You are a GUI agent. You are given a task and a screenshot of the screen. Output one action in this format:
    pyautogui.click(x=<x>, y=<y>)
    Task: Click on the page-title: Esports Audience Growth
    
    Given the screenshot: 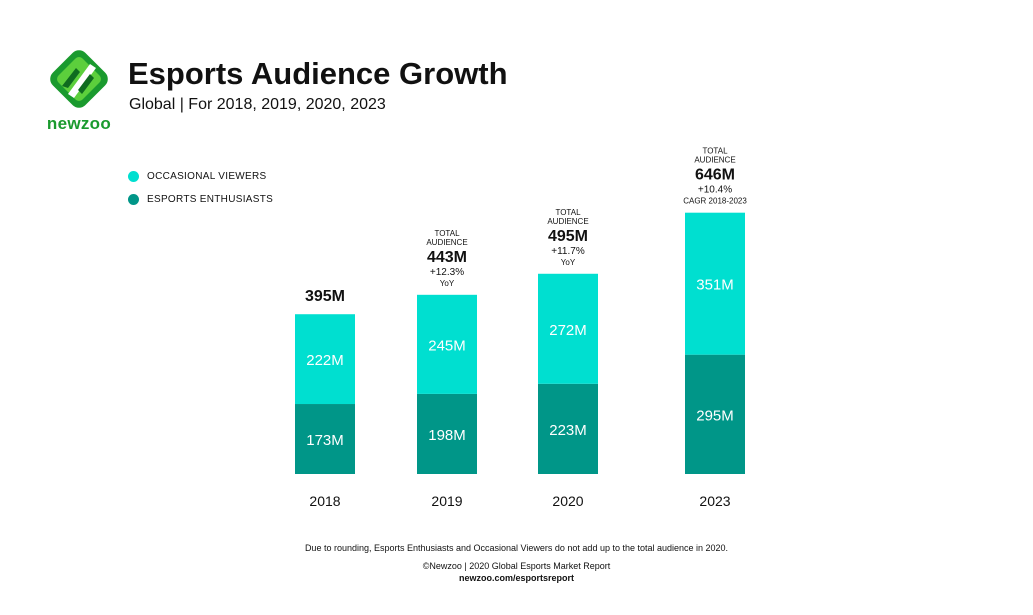 What is the action you would take?
    pyautogui.click(x=318, y=73)
    